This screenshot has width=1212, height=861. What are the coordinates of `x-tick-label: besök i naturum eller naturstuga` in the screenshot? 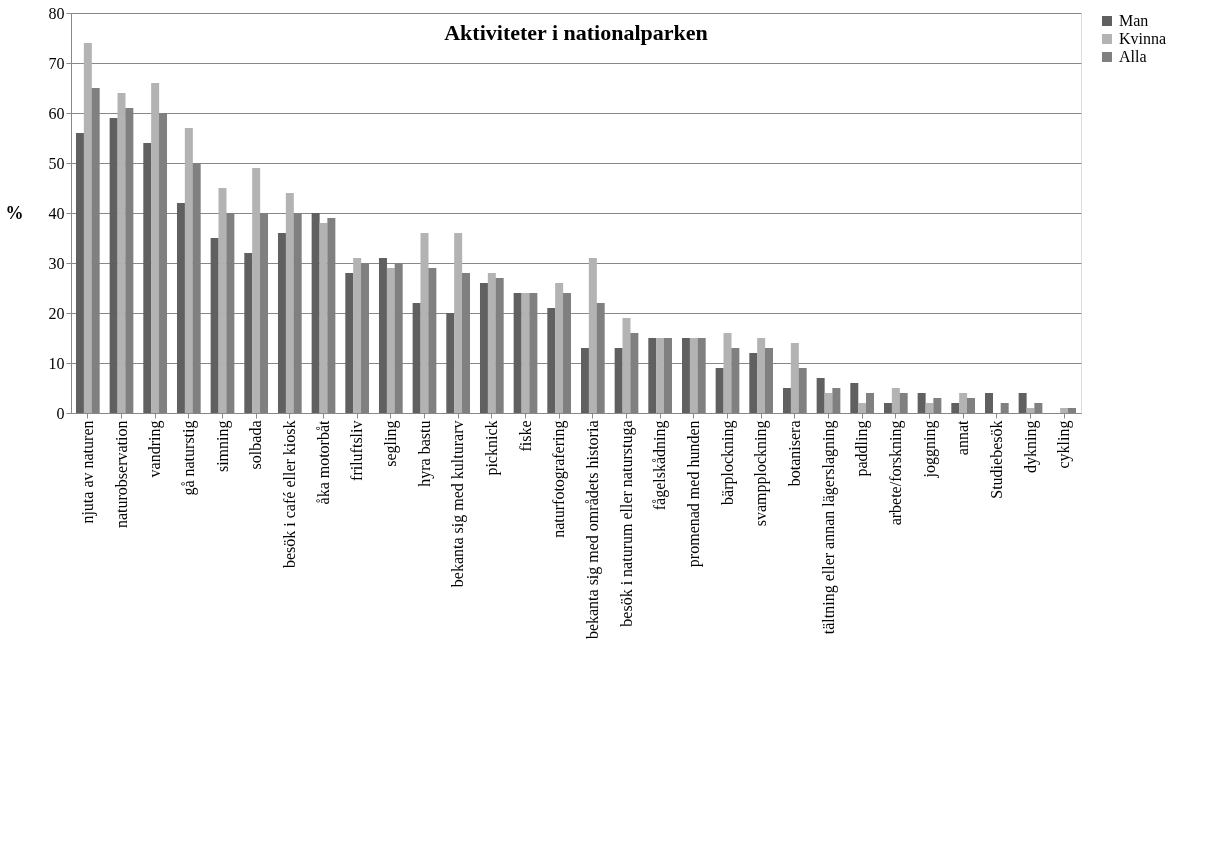 It's located at (626, 523).